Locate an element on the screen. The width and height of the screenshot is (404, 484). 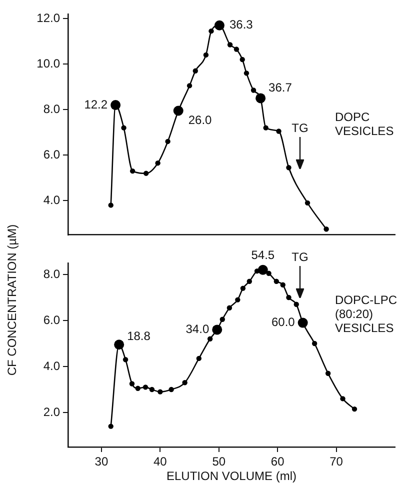
annotation: 36.3 is located at coordinates (241, 25).